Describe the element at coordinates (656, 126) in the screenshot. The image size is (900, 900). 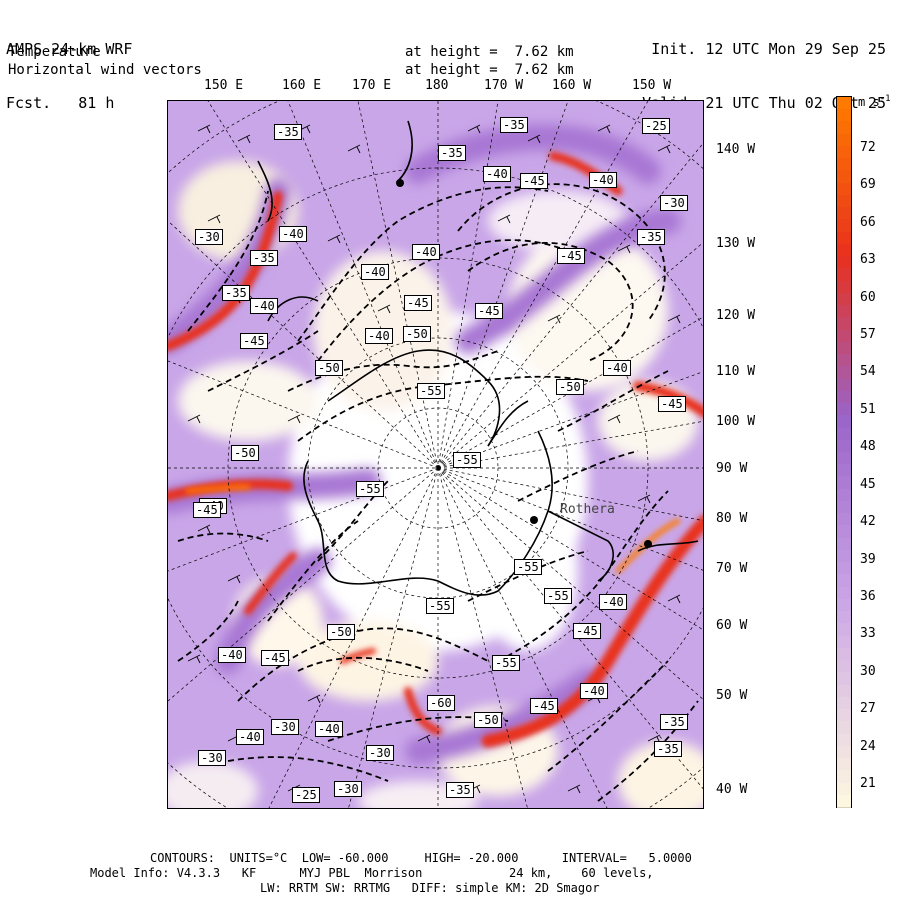
I see `contour-label: -25` at that location.